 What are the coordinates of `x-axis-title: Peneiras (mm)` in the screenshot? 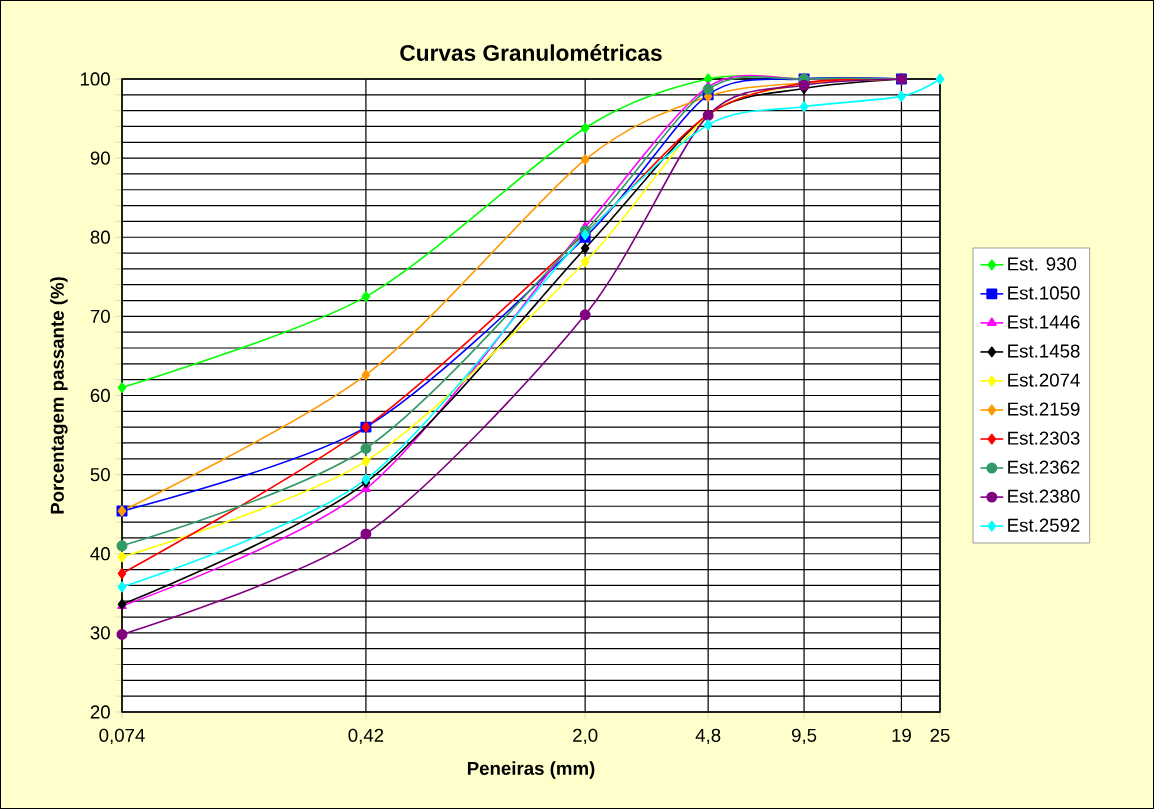 It's located at (531, 770).